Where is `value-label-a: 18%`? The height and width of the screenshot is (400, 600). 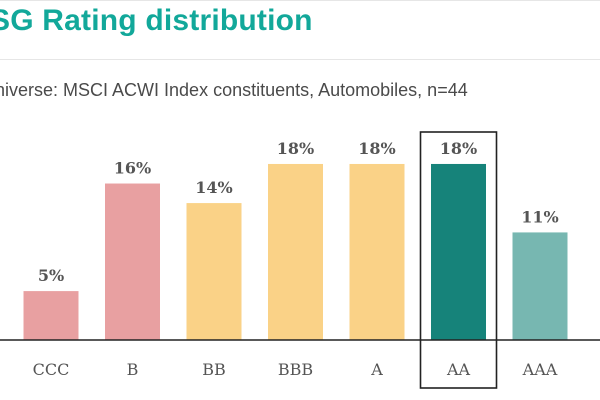 value-label-a: 18% is located at coordinates (376, 148).